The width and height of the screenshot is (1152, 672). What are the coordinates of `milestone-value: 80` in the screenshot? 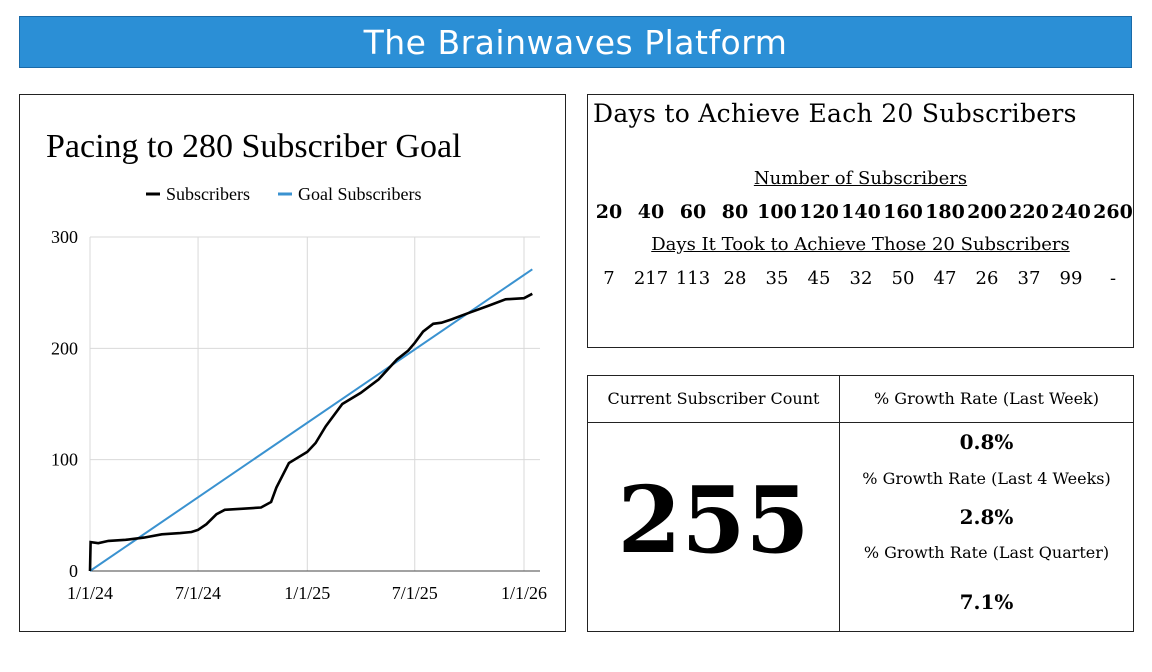 It's located at (735, 212).